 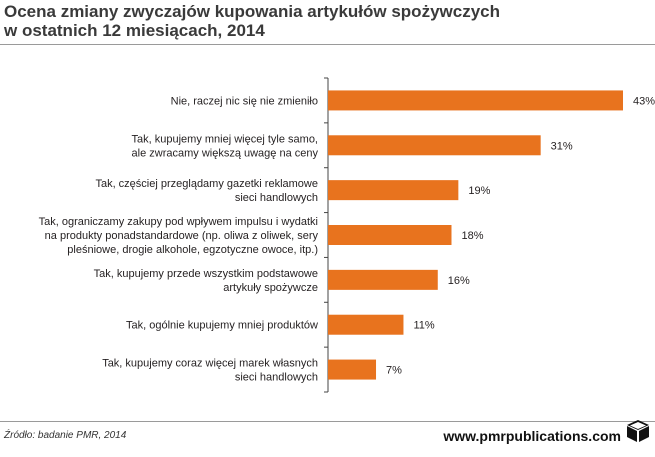 What do you see at coordinates (270, 288) in the screenshot?
I see `category-label-line: artykuły spożywcze` at bounding box center [270, 288].